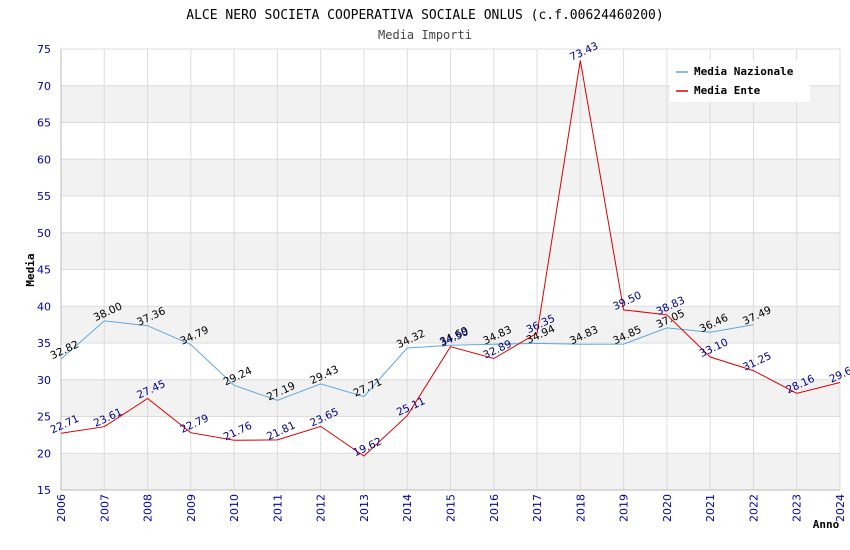 Image resolution: width=850 pixels, height=550 pixels. What do you see at coordinates (104, 508) in the screenshot?
I see `x-tick-label: 2007` at bounding box center [104, 508].